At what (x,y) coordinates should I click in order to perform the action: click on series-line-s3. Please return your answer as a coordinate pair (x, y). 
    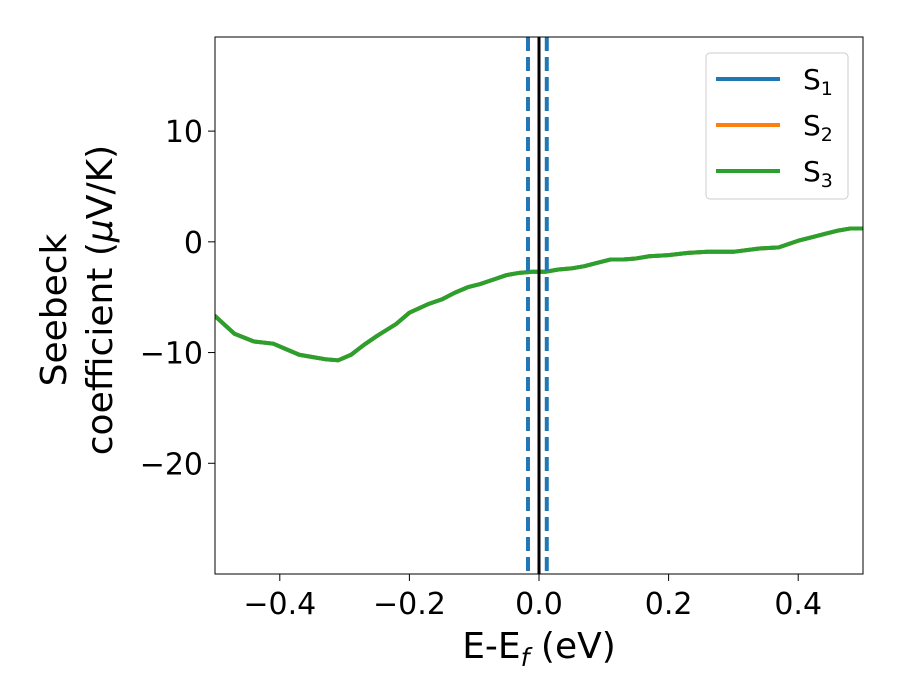
    Looking at the image, I should click on (539, 294).